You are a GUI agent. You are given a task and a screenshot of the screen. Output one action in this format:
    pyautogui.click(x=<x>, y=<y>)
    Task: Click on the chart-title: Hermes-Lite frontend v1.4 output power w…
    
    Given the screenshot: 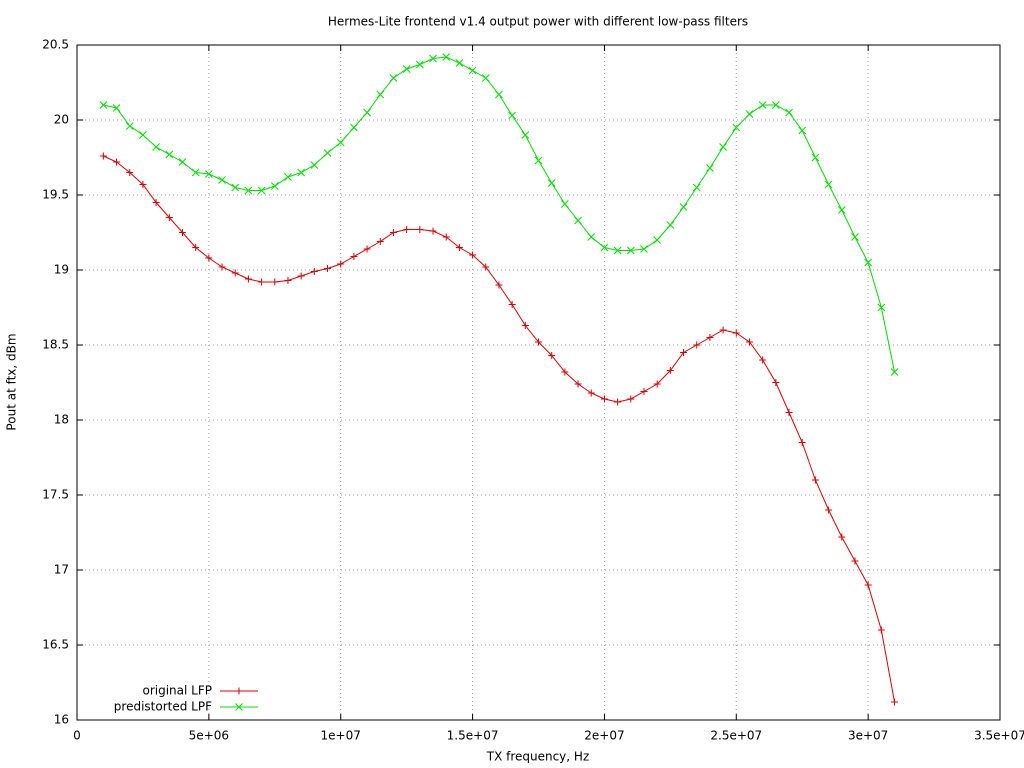 What is the action you would take?
    pyautogui.click(x=538, y=22)
    